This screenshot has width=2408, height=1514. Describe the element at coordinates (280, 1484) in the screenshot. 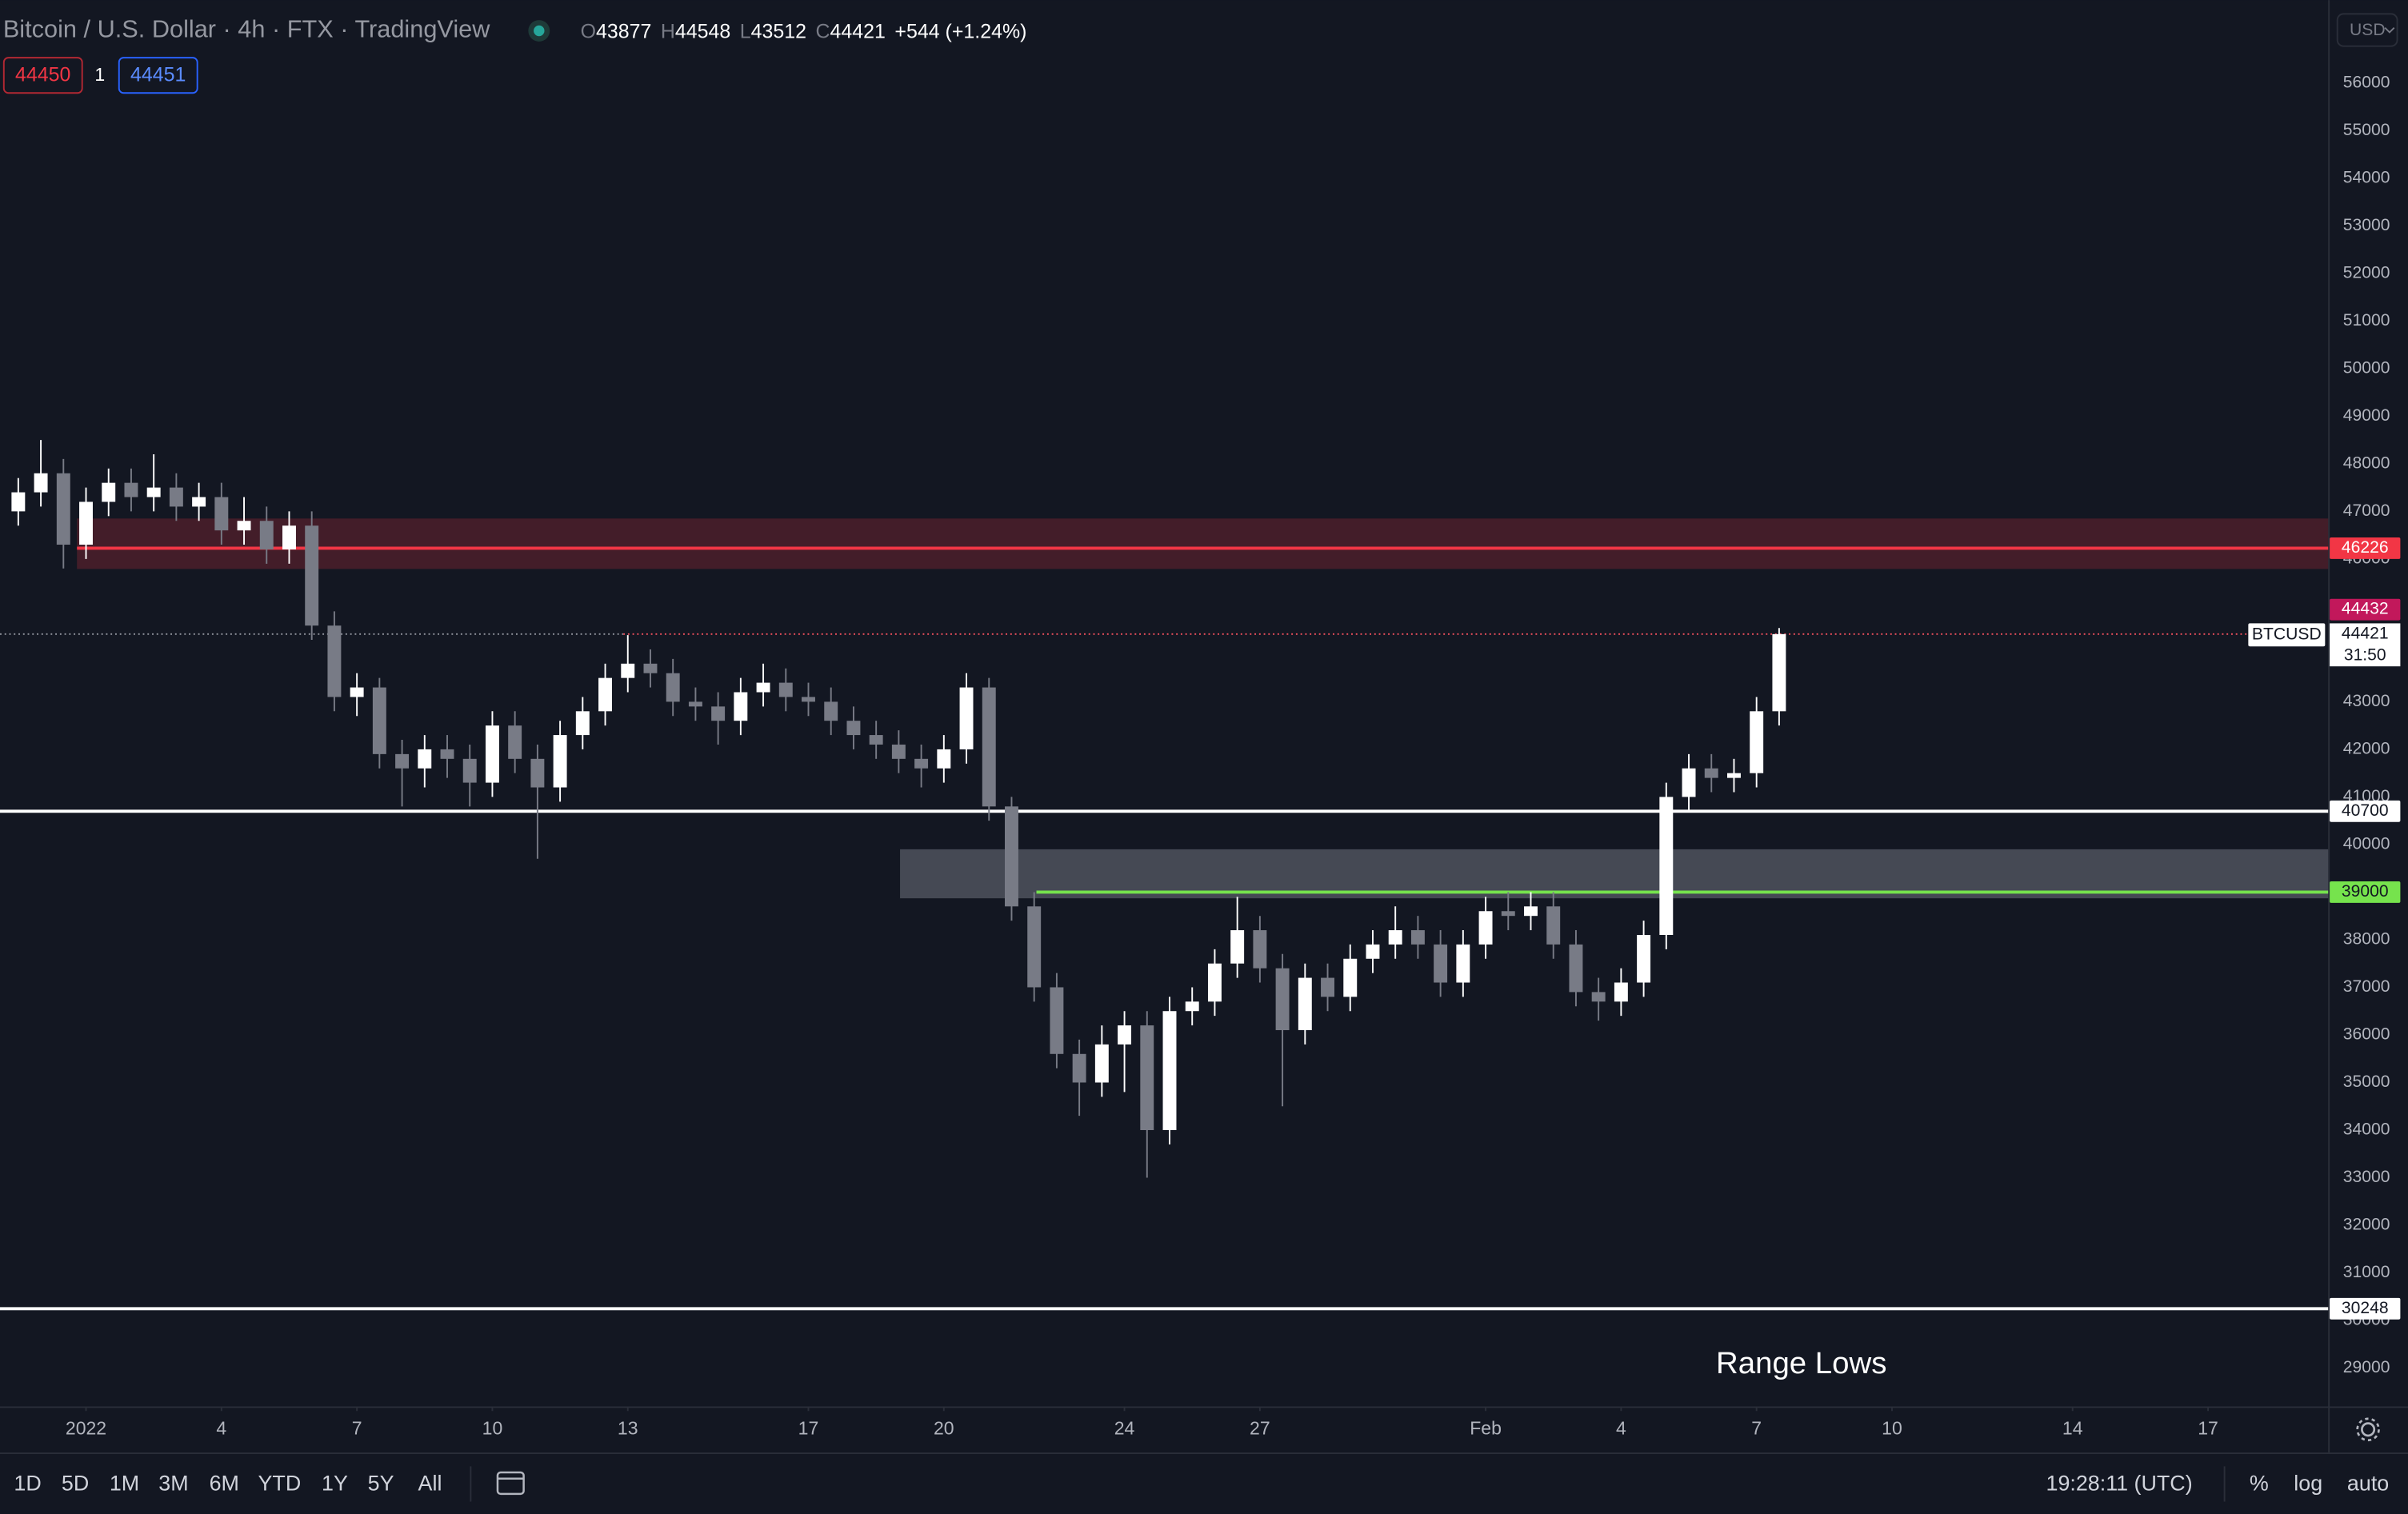

I see `range-button: YTD` at that location.